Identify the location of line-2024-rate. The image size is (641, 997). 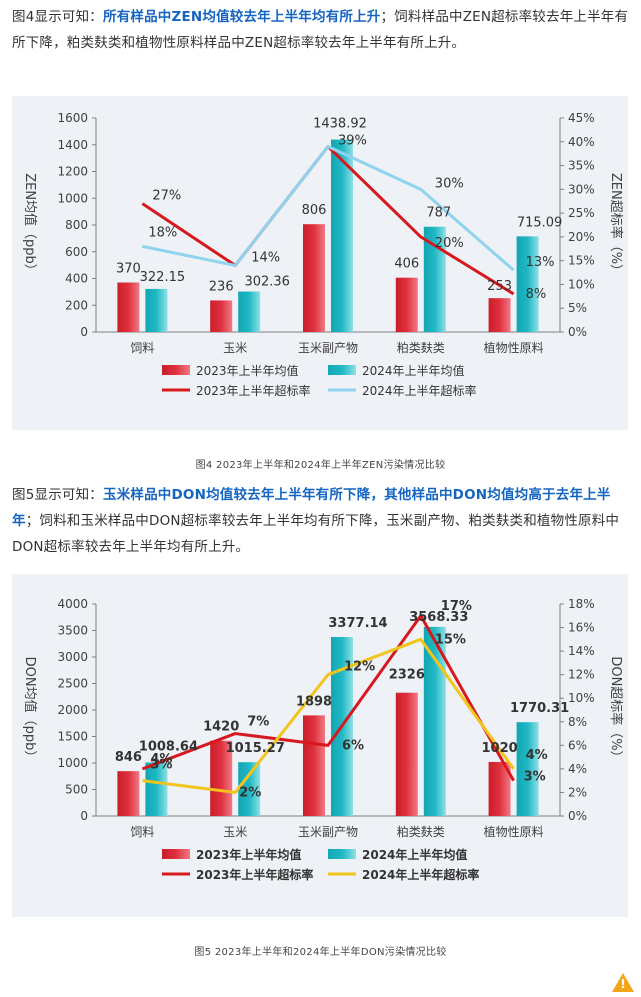
(328, 208).